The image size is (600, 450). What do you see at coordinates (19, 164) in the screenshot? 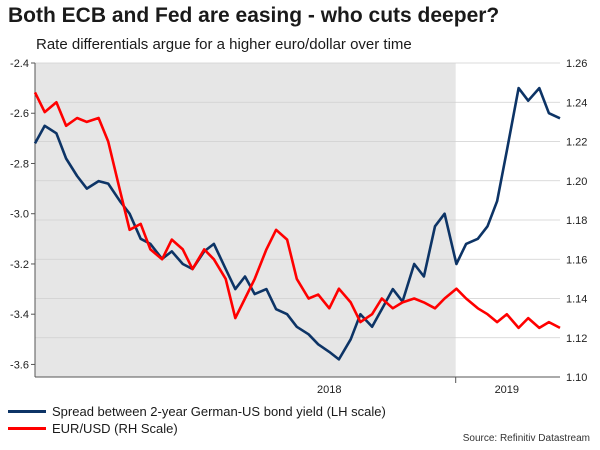
I see `left-tick-label: -2.8` at bounding box center [19, 164].